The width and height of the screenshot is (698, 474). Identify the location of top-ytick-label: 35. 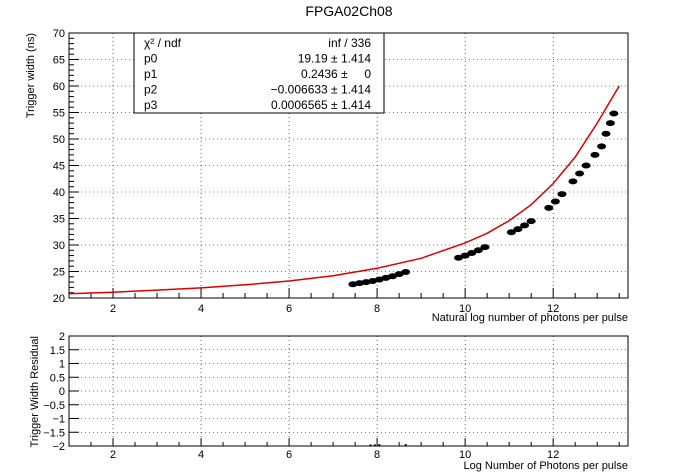
(59, 220).